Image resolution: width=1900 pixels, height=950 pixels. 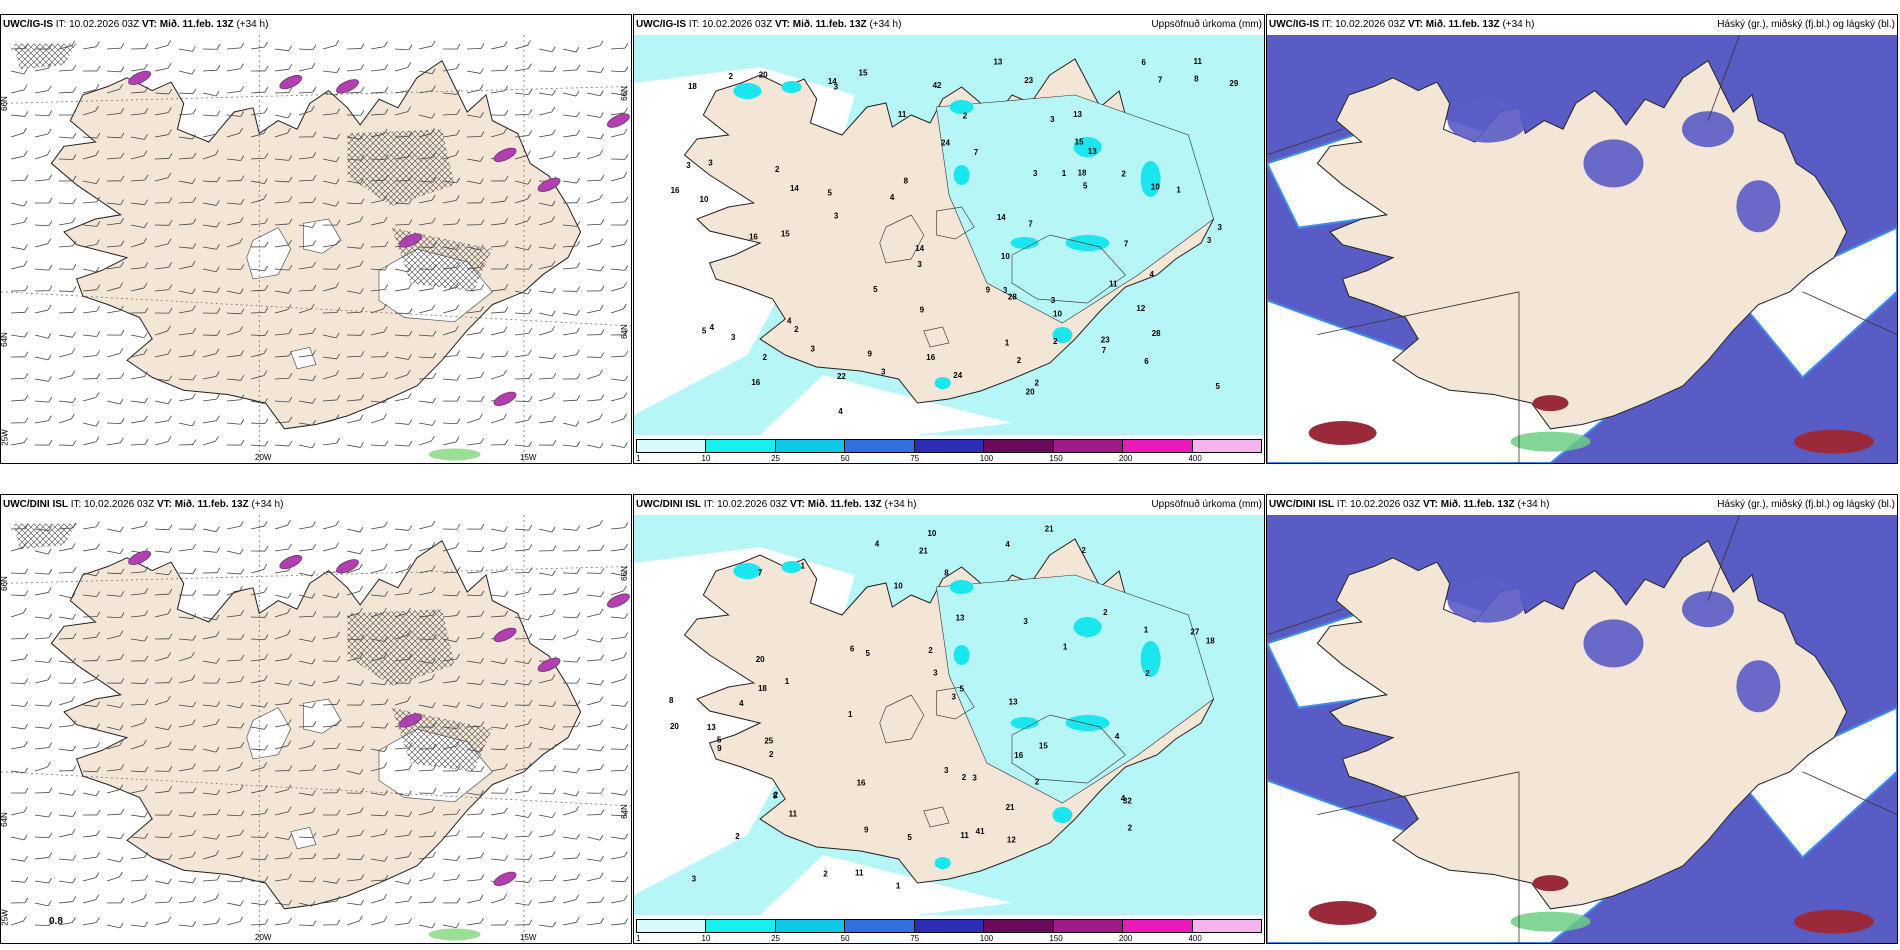 What do you see at coordinates (1125, 458) in the screenshot?
I see `colorbar-label: 200` at bounding box center [1125, 458].